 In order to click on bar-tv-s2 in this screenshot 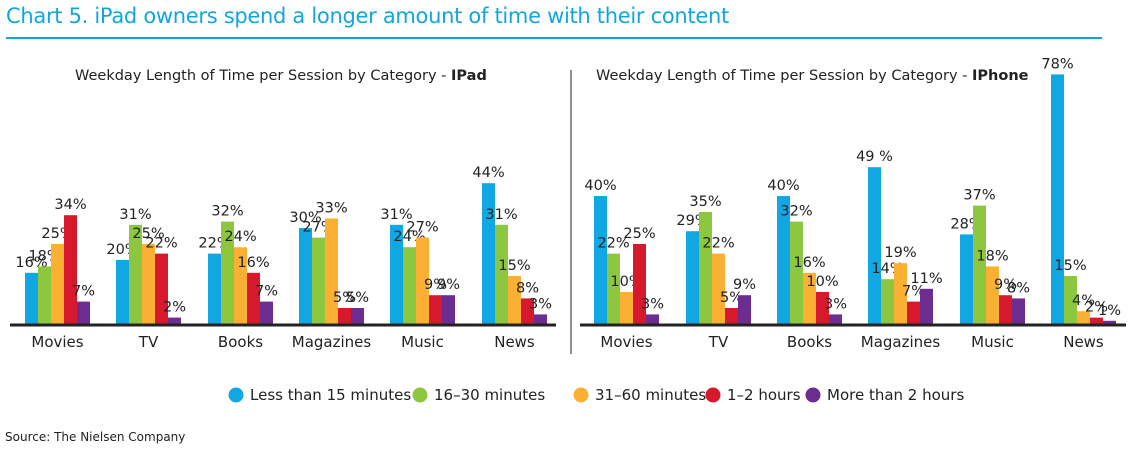, I will do `click(148, 284)`.